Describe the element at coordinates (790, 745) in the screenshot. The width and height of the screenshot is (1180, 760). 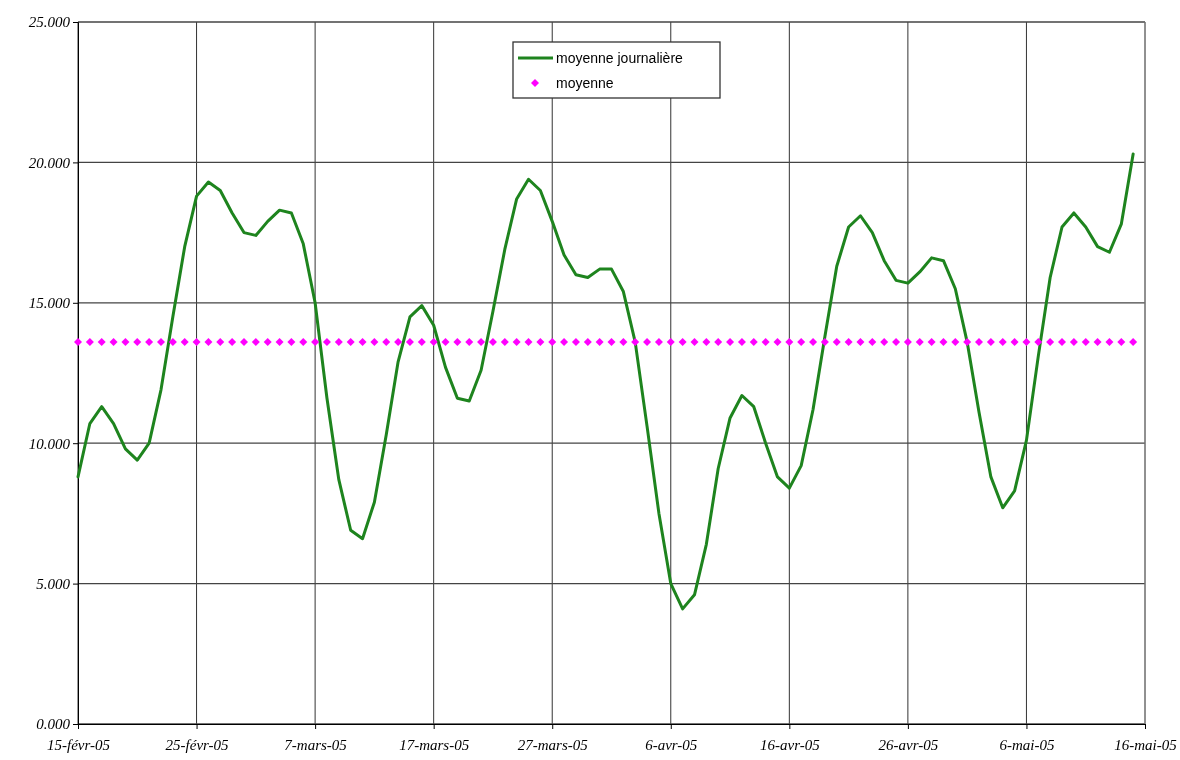
I see `x-tick-label: 16-avr-05` at that location.